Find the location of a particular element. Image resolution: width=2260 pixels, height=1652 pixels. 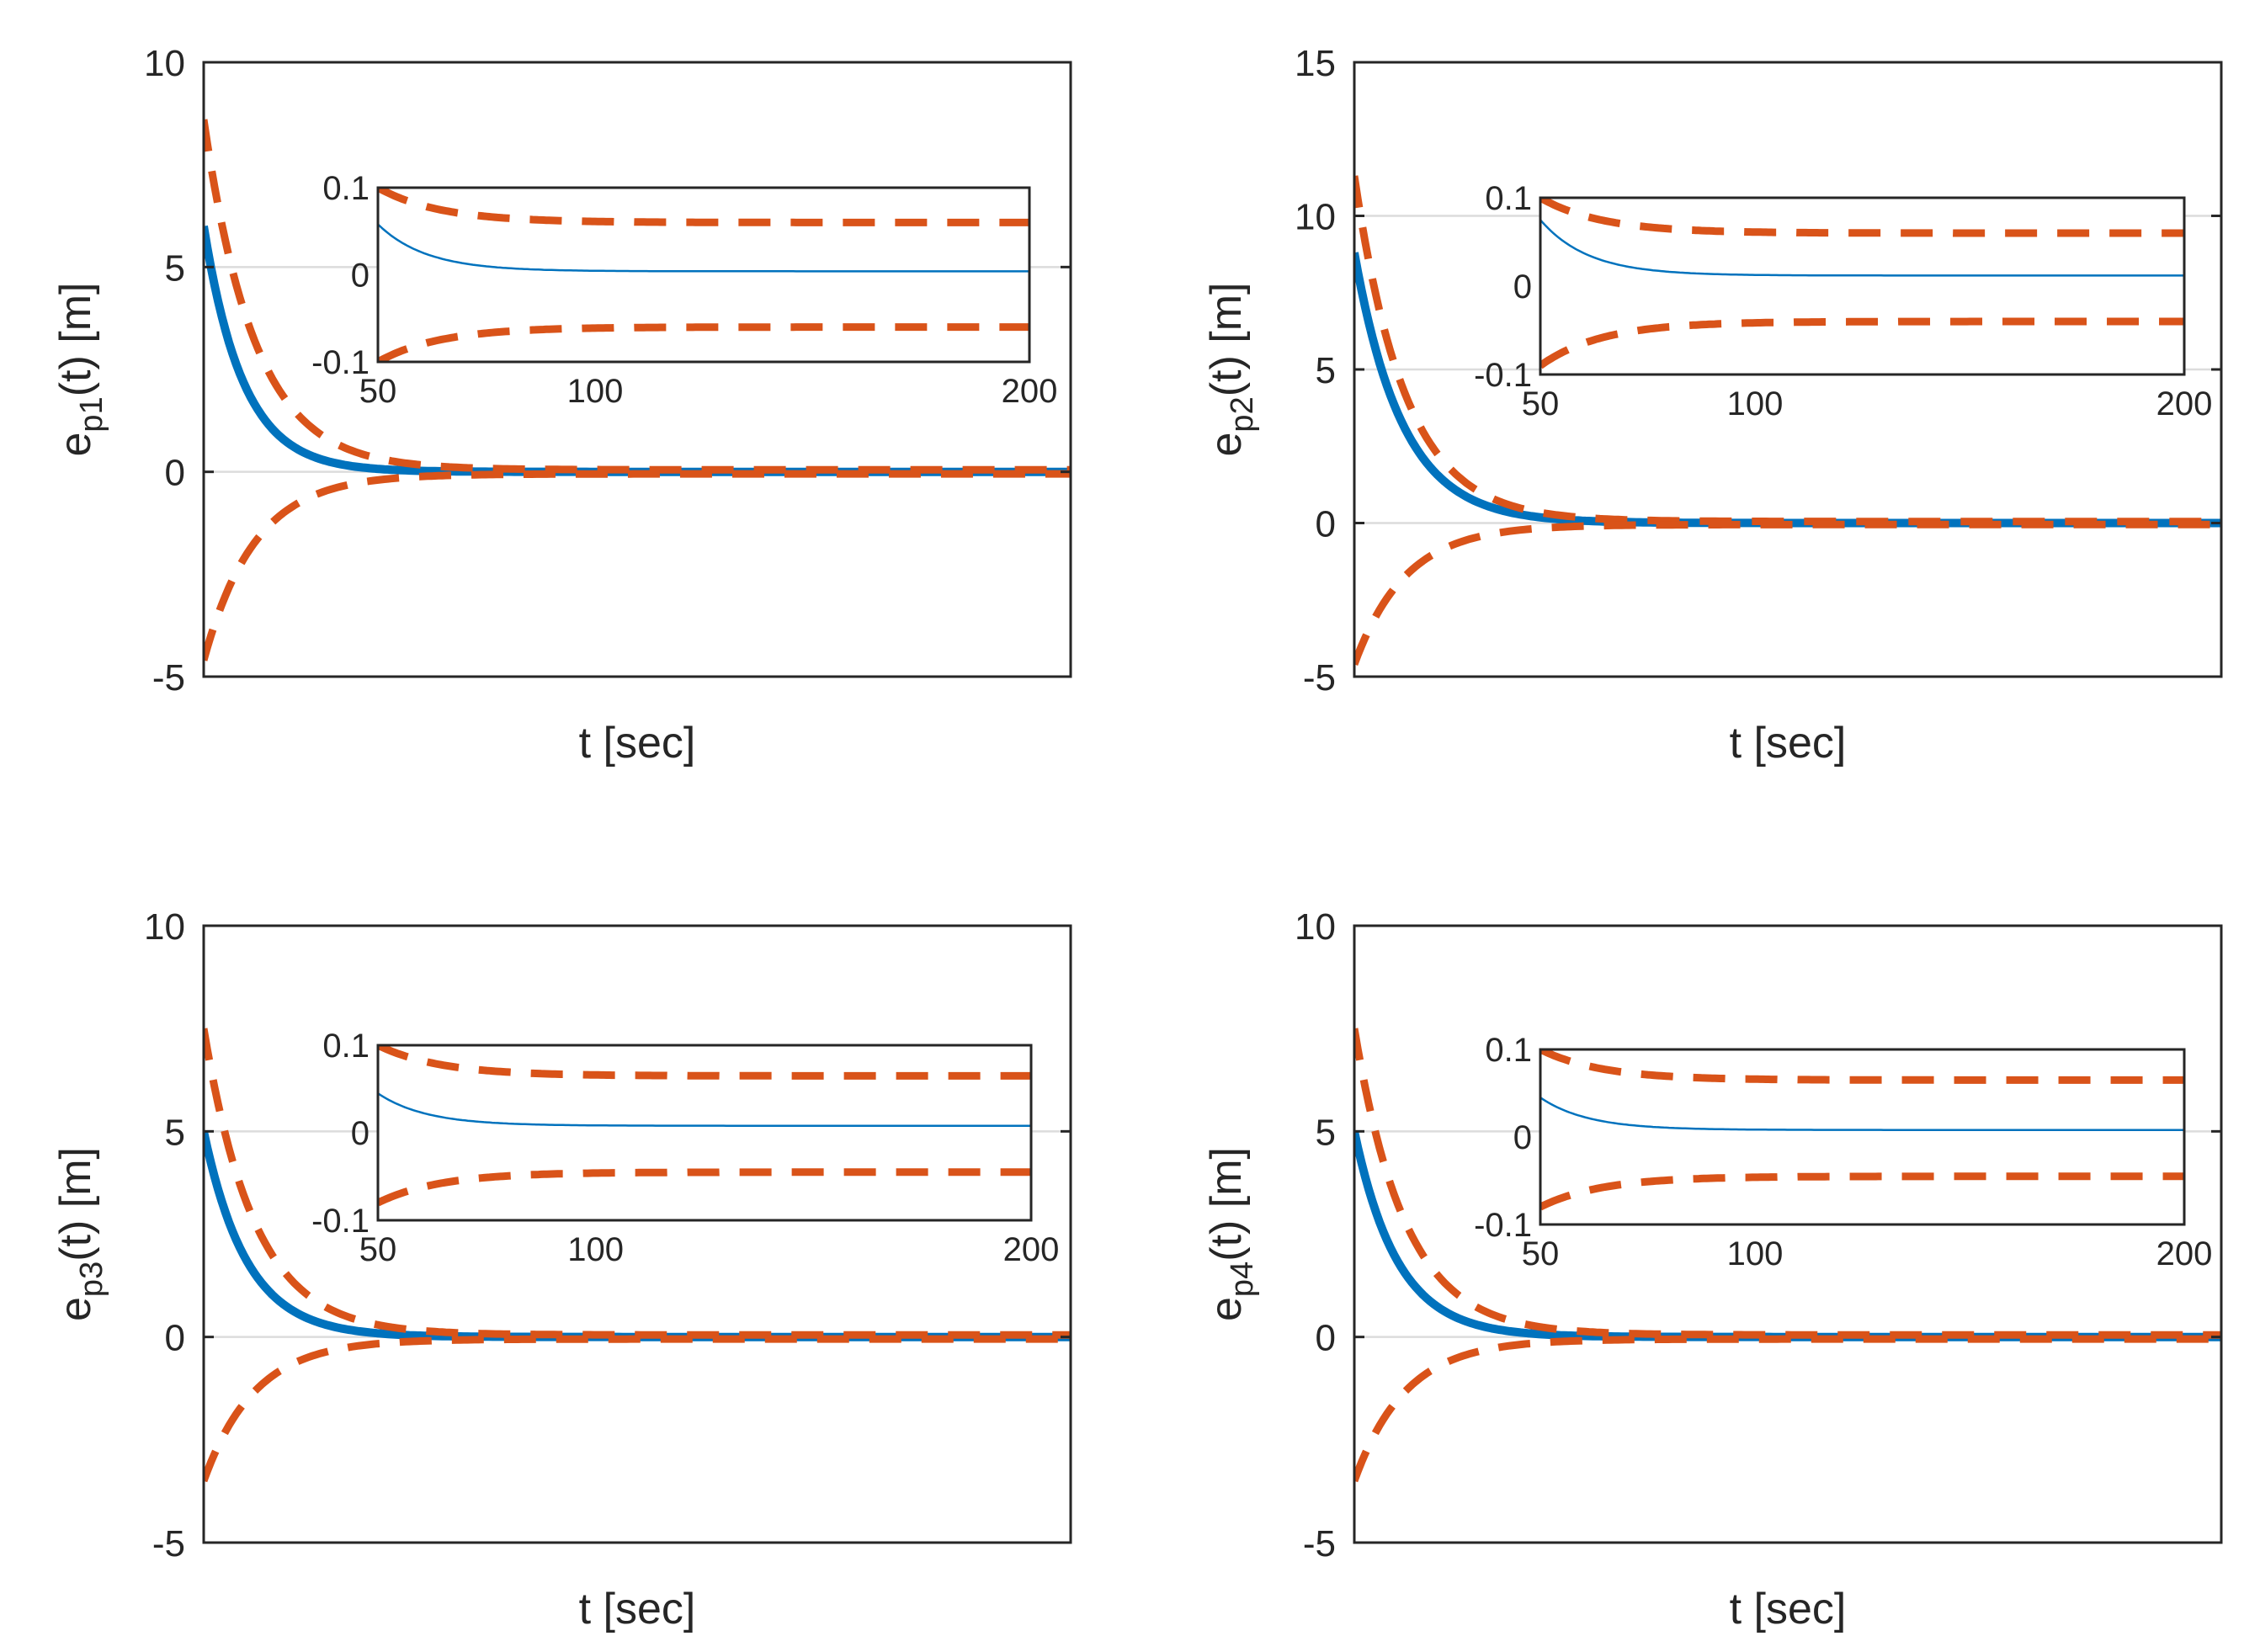

y-axis-label: ep1(t) [m] is located at coordinates (80, 370).